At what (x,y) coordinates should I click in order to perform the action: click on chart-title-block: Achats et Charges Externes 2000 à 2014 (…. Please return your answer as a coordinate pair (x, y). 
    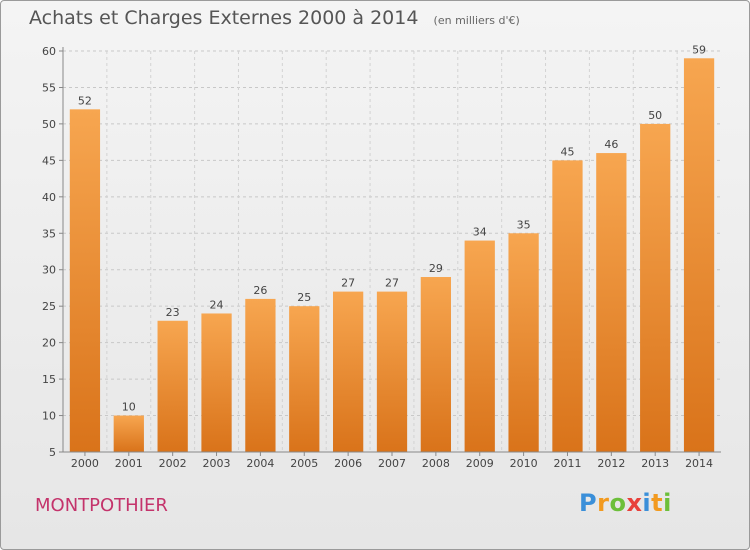
    Looking at the image, I should click on (274, 18).